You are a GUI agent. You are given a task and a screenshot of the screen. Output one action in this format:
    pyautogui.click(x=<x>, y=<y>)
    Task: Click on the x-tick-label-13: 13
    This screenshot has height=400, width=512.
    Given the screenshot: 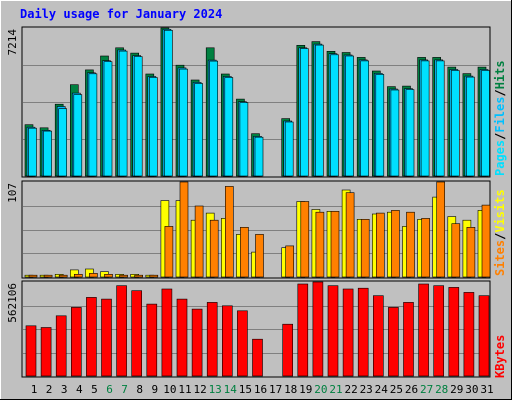 What is the action you would take?
    pyautogui.click(x=215, y=389)
    